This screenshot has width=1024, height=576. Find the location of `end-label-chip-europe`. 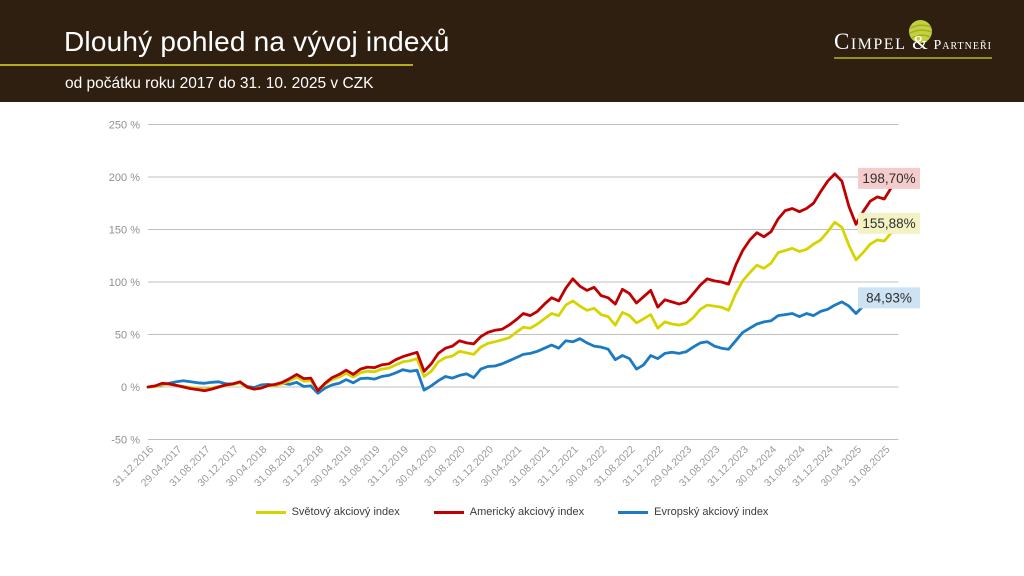

end-label-chip-europe is located at coordinates (889, 298).